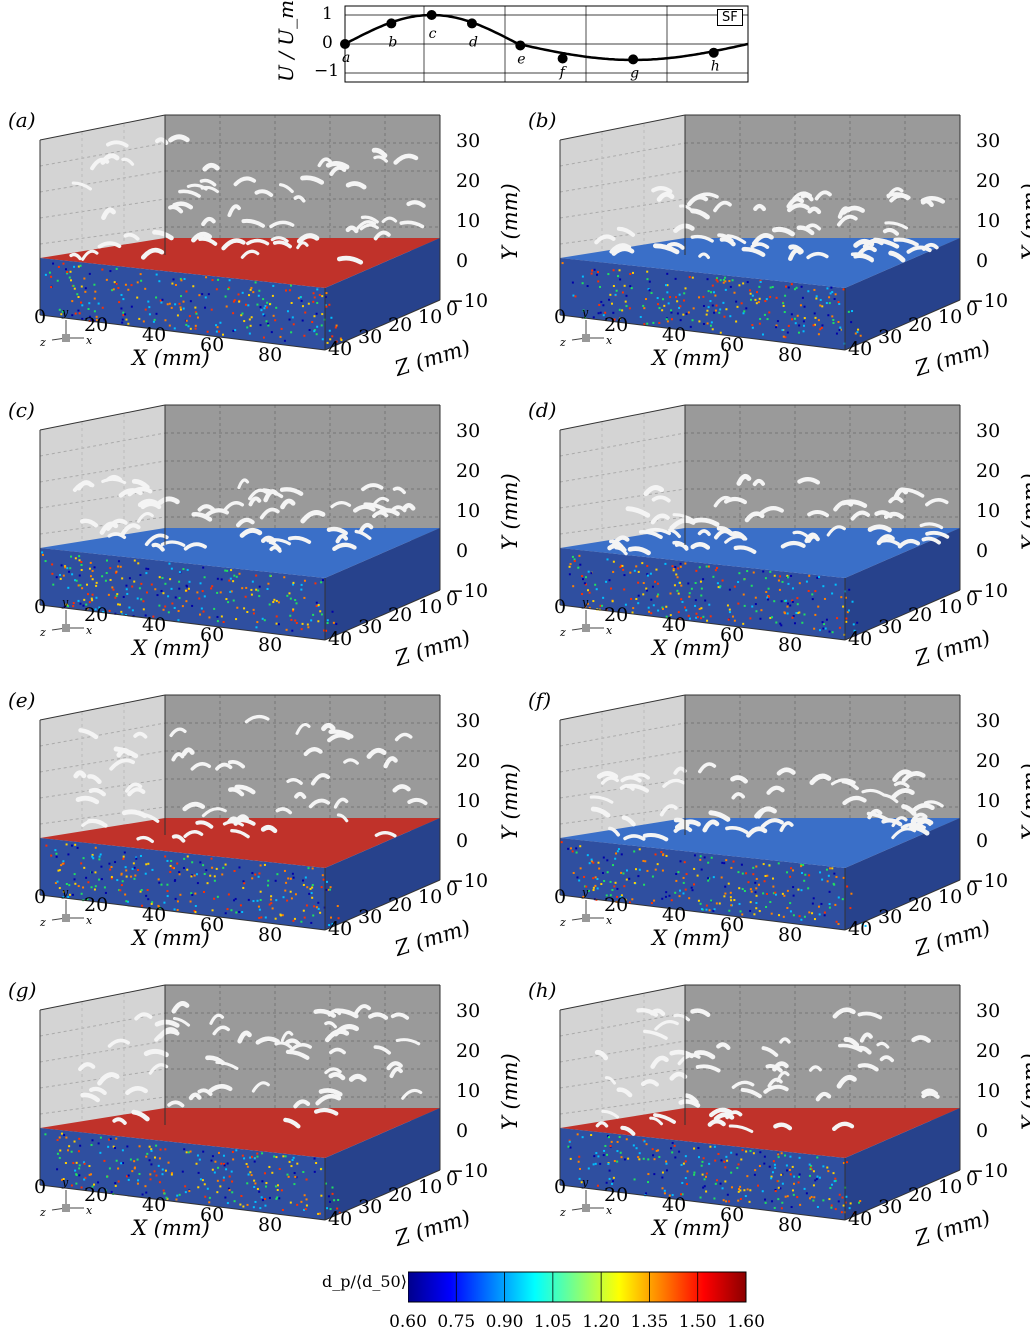  Describe the element at coordinates (433, 34) in the screenshot. I see `phase-point-label: c` at that location.